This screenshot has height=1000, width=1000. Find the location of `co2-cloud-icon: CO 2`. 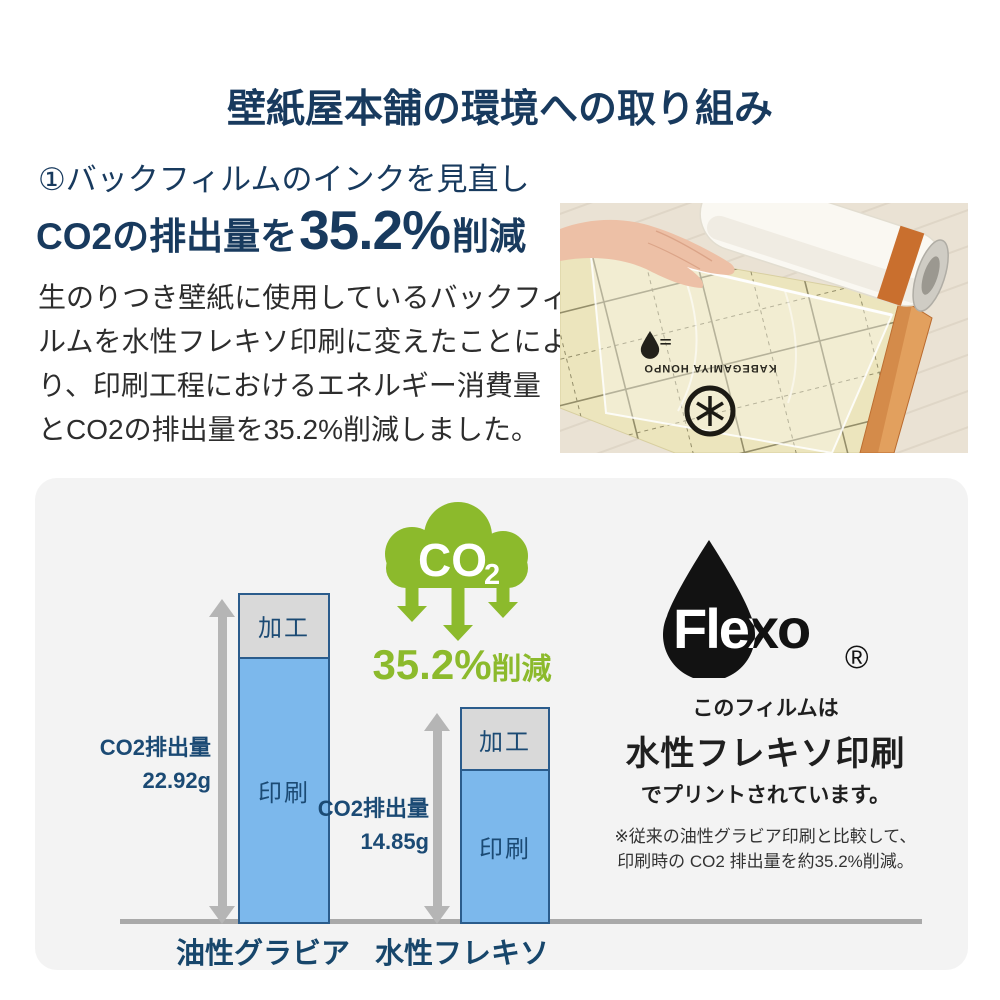

co2-cloud-icon: CO 2 is located at coordinates (456, 571).